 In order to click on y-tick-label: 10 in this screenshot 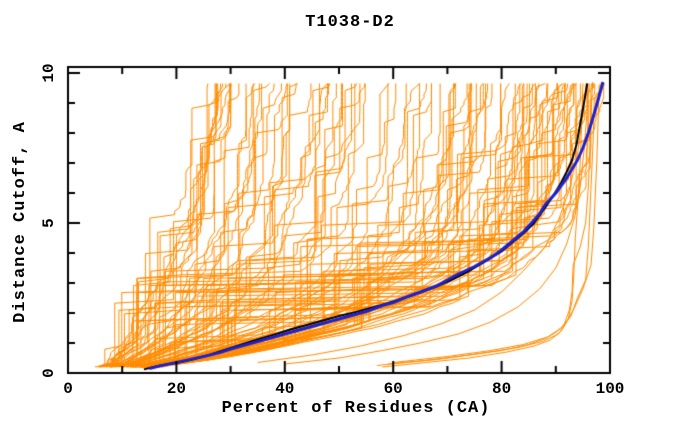, I will do `click(49, 73)`.